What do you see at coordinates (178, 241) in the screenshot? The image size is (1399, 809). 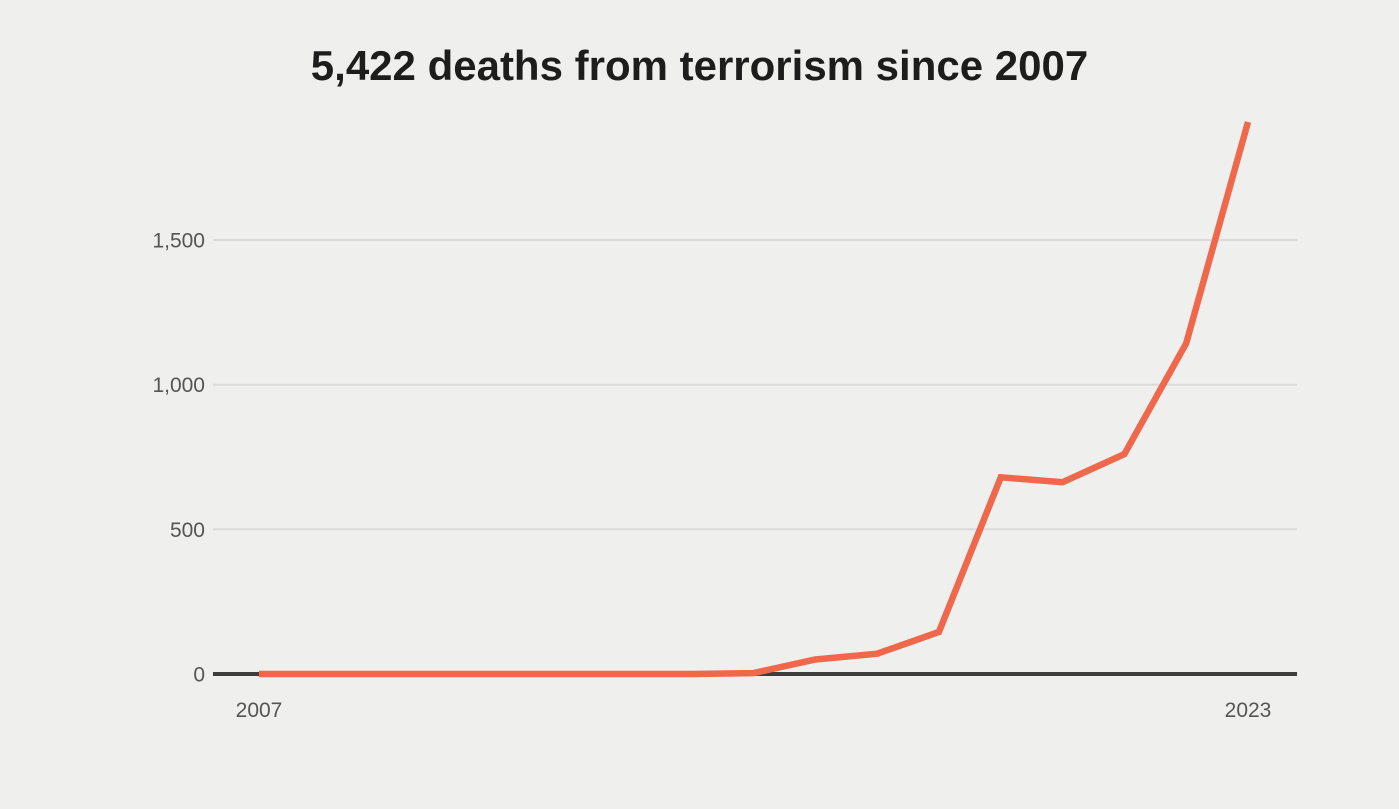 I see `y-tick-label: 1,500` at bounding box center [178, 241].